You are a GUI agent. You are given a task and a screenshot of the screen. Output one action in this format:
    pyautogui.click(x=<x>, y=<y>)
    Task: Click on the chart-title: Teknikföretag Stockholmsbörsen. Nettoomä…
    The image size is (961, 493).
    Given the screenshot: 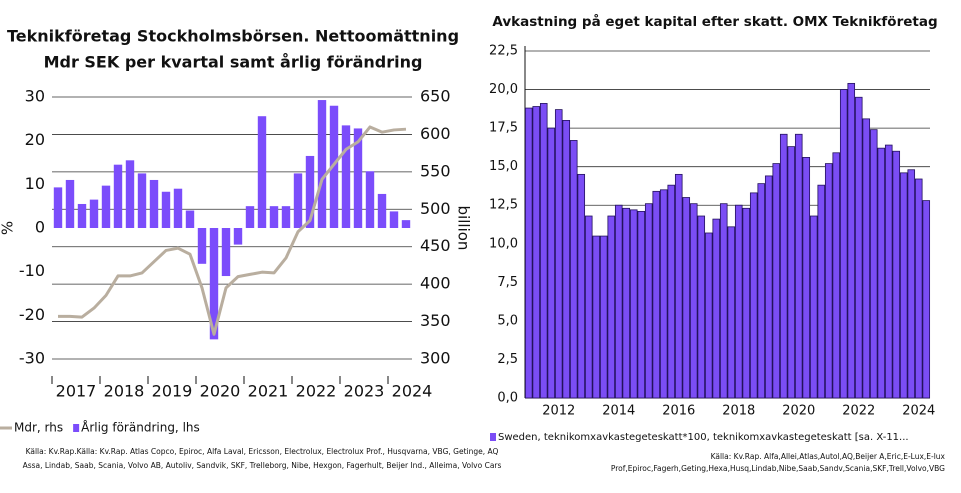 What is the action you would take?
    pyautogui.click(x=233, y=36)
    